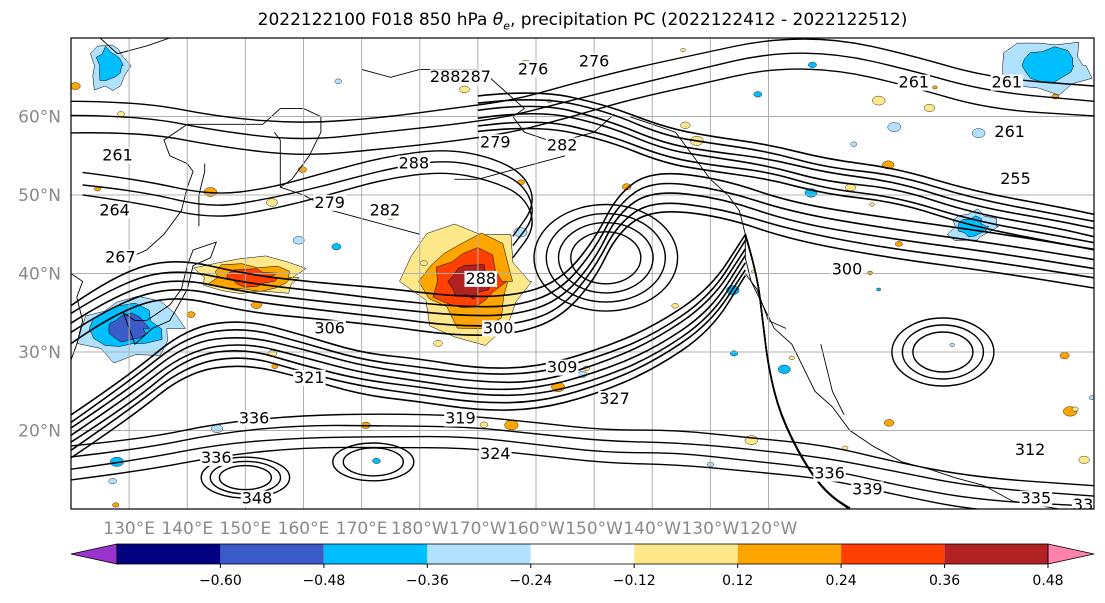 Image resolution: width=1105 pixels, height=603 pixels. Describe the element at coordinates (362, 529) in the screenshot. I see `lon-tick-label: 170°E` at that location.